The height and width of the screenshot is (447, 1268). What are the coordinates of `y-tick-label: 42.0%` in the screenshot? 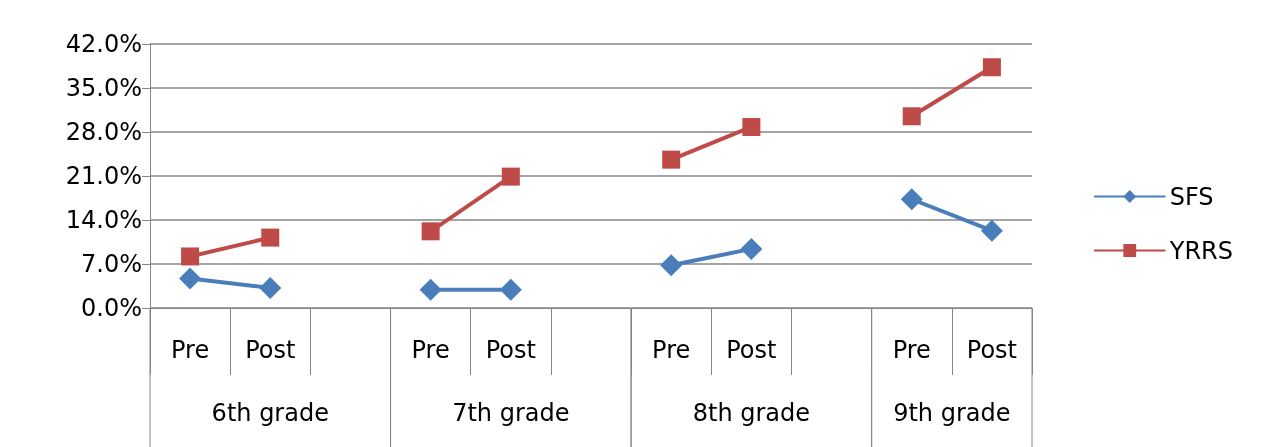 It's located at (103, 44).